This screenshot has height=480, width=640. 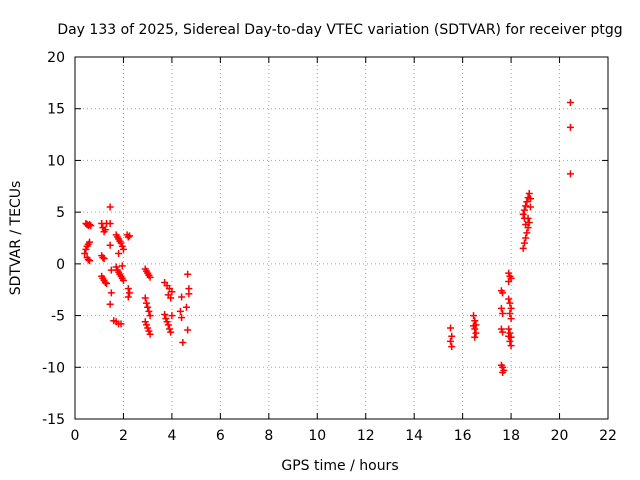 I want to click on y-tick-label: 0, so click(x=60, y=265).